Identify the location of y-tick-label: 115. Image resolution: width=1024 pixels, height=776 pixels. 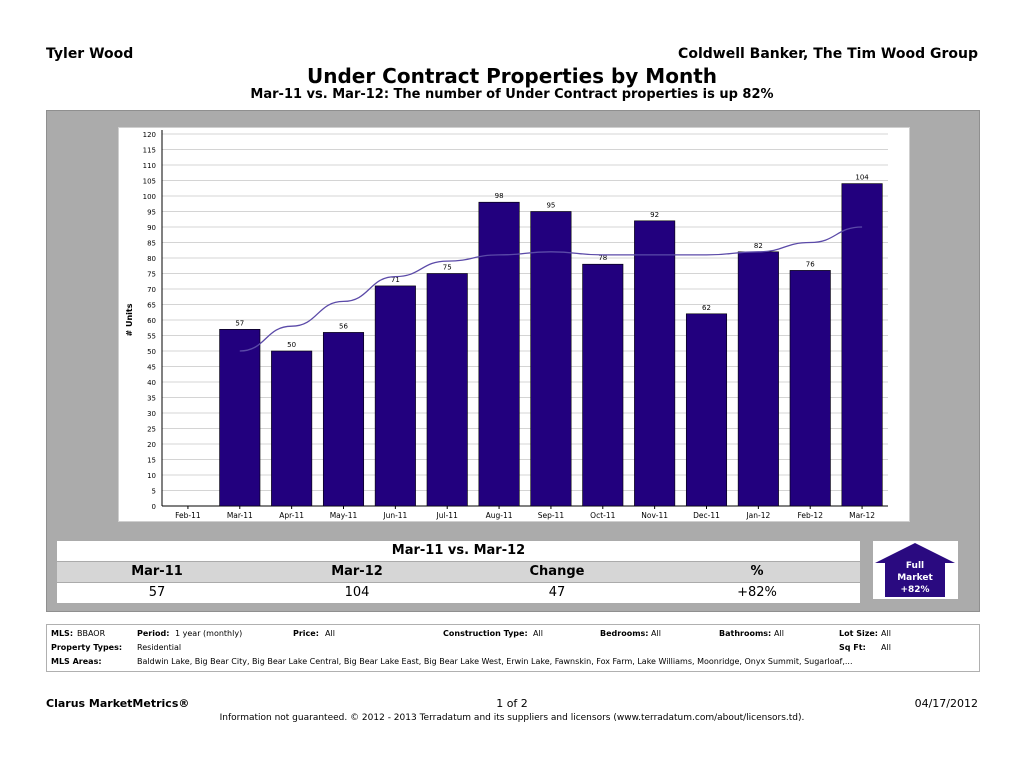
(149, 151).